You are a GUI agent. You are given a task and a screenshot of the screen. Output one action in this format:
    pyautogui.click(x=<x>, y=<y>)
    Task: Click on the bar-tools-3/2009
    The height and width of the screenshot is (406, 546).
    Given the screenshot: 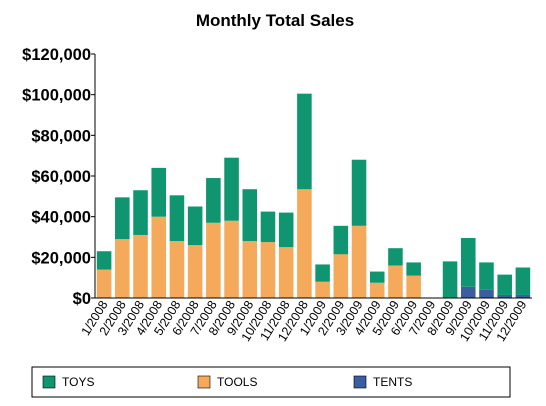 What is the action you would take?
    pyautogui.click(x=359, y=261)
    